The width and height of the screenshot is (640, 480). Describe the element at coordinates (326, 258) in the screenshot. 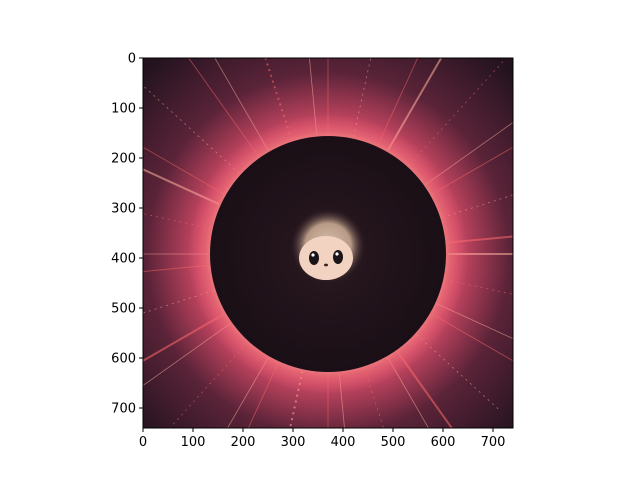

I see `plush-face` at that location.